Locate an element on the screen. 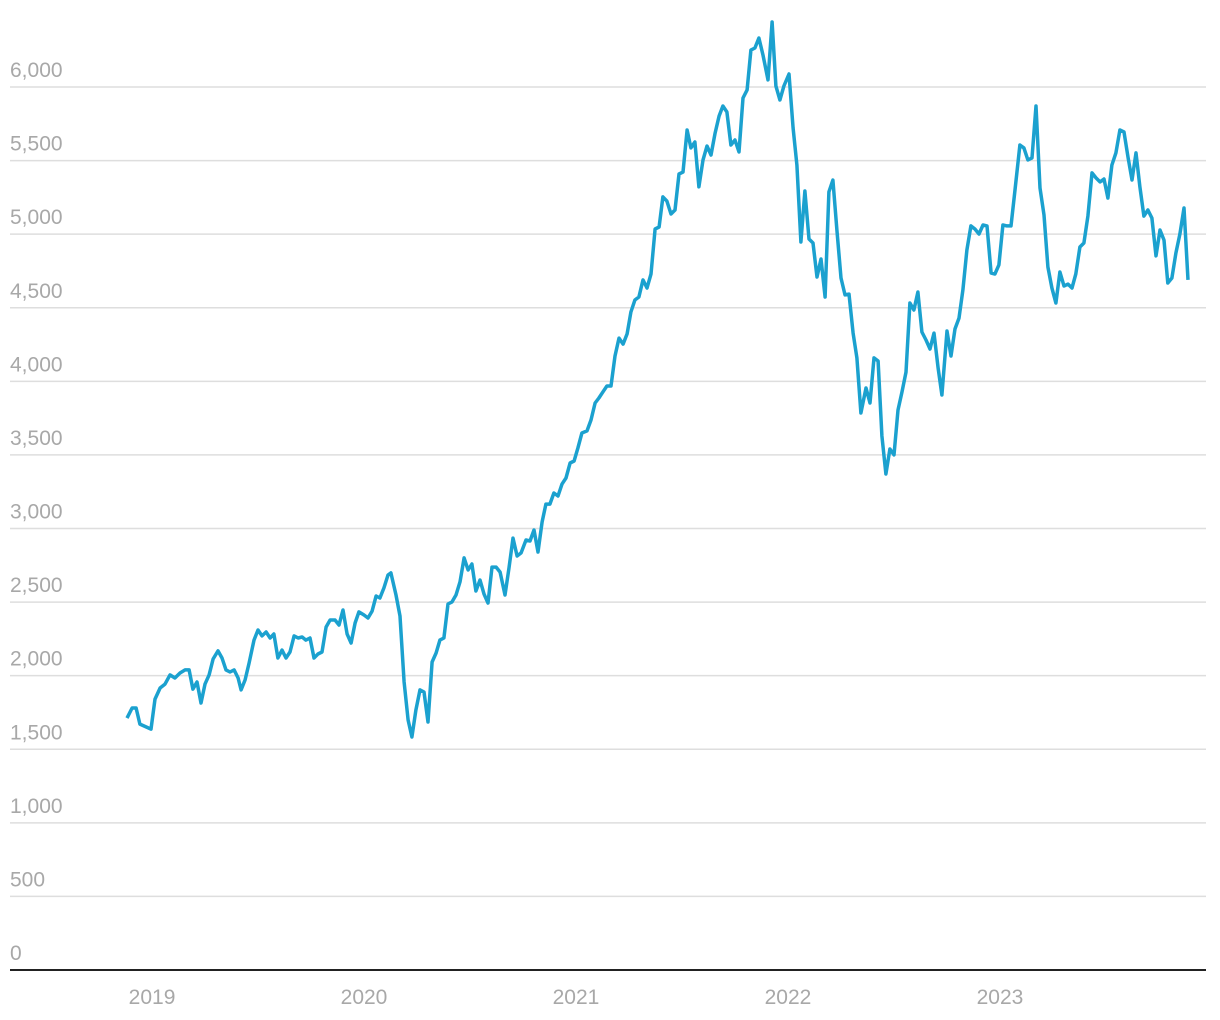 The image size is (1220, 1020). y-tick-label: 5,000 is located at coordinates (36, 217).